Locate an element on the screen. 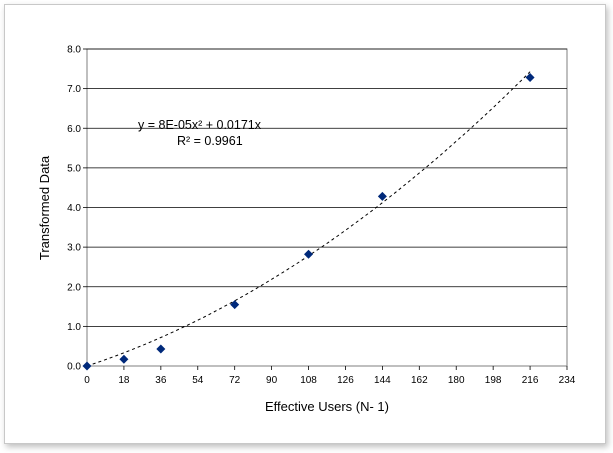 Image resolution: width=613 pixels, height=453 pixels. y-tick-label: 3.0 is located at coordinates (74, 248).